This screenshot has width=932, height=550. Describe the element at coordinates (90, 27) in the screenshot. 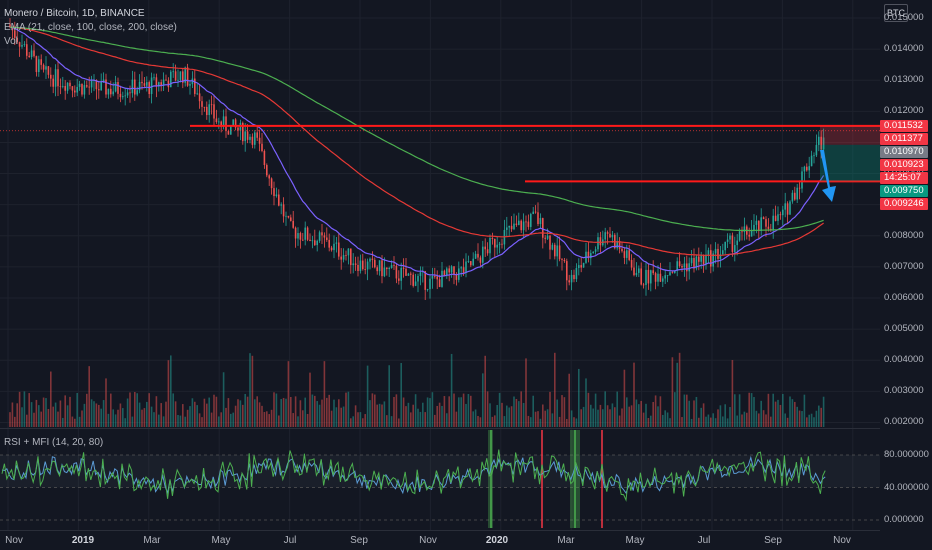

I see `ema-legend: EMA (21, close, 100, close, 200, close)` at that location.